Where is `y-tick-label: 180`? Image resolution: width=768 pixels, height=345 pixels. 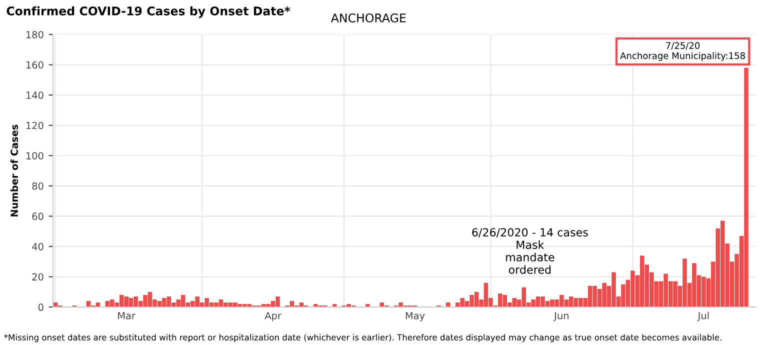 y-tick-label: 180 is located at coordinates (35, 34).